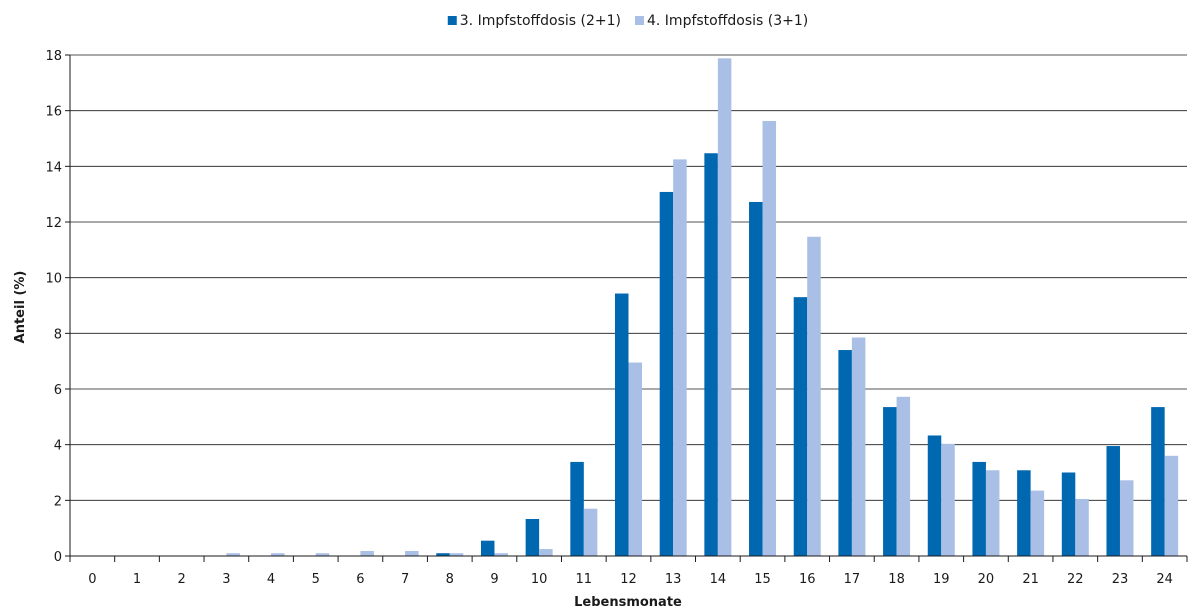  I want to click on y-tick-label: 8, so click(58, 334).